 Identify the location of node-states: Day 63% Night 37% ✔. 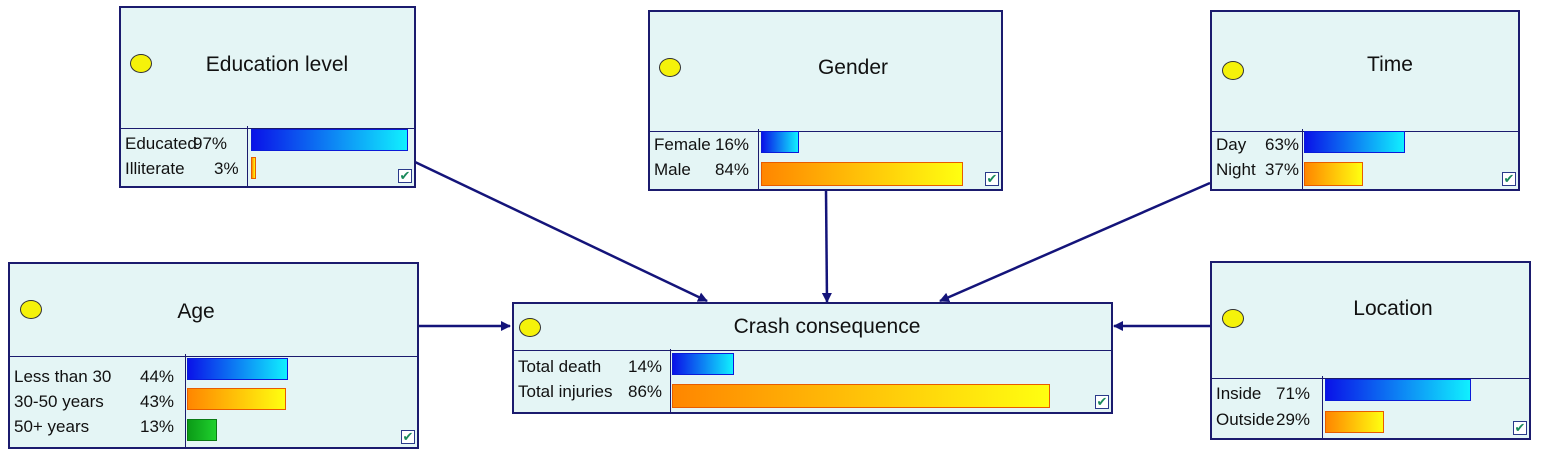
(1365, 159).